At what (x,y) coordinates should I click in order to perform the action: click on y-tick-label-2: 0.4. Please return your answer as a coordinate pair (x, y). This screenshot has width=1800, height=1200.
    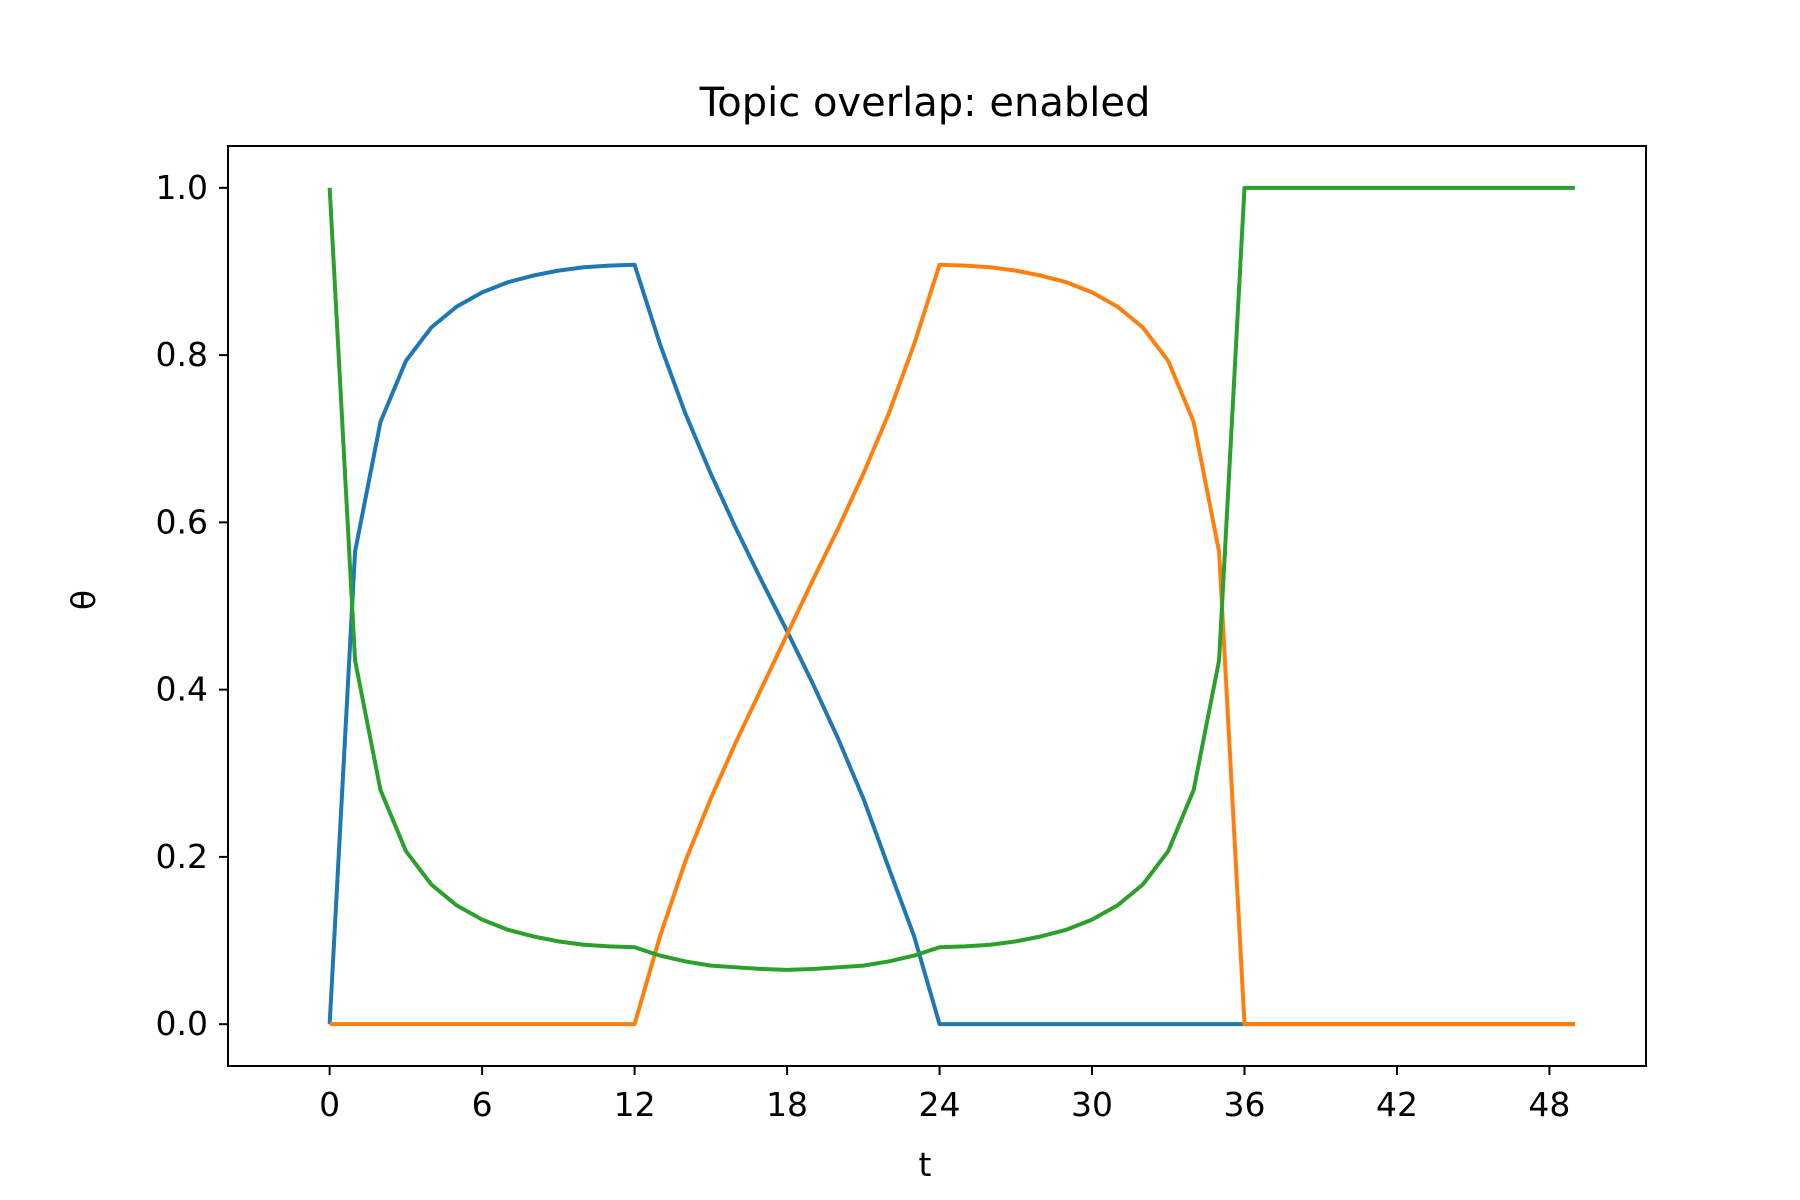
    Looking at the image, I should click on (182, 689).